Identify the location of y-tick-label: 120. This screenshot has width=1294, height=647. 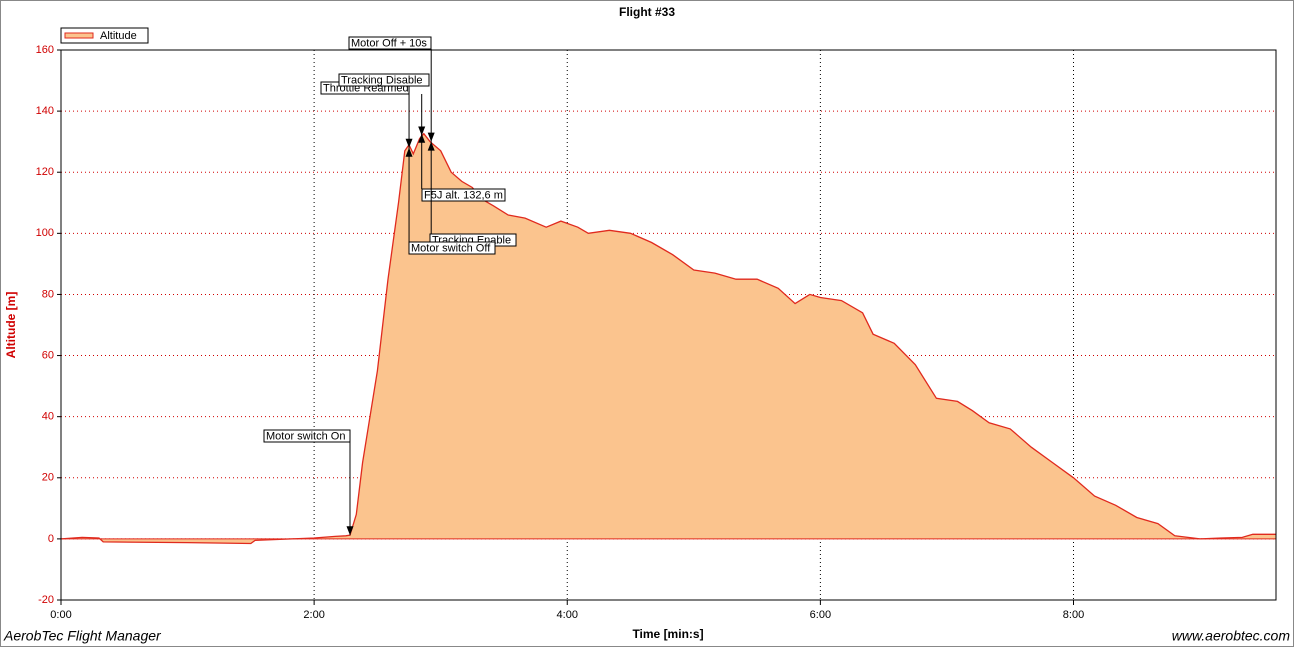
(45, 172).